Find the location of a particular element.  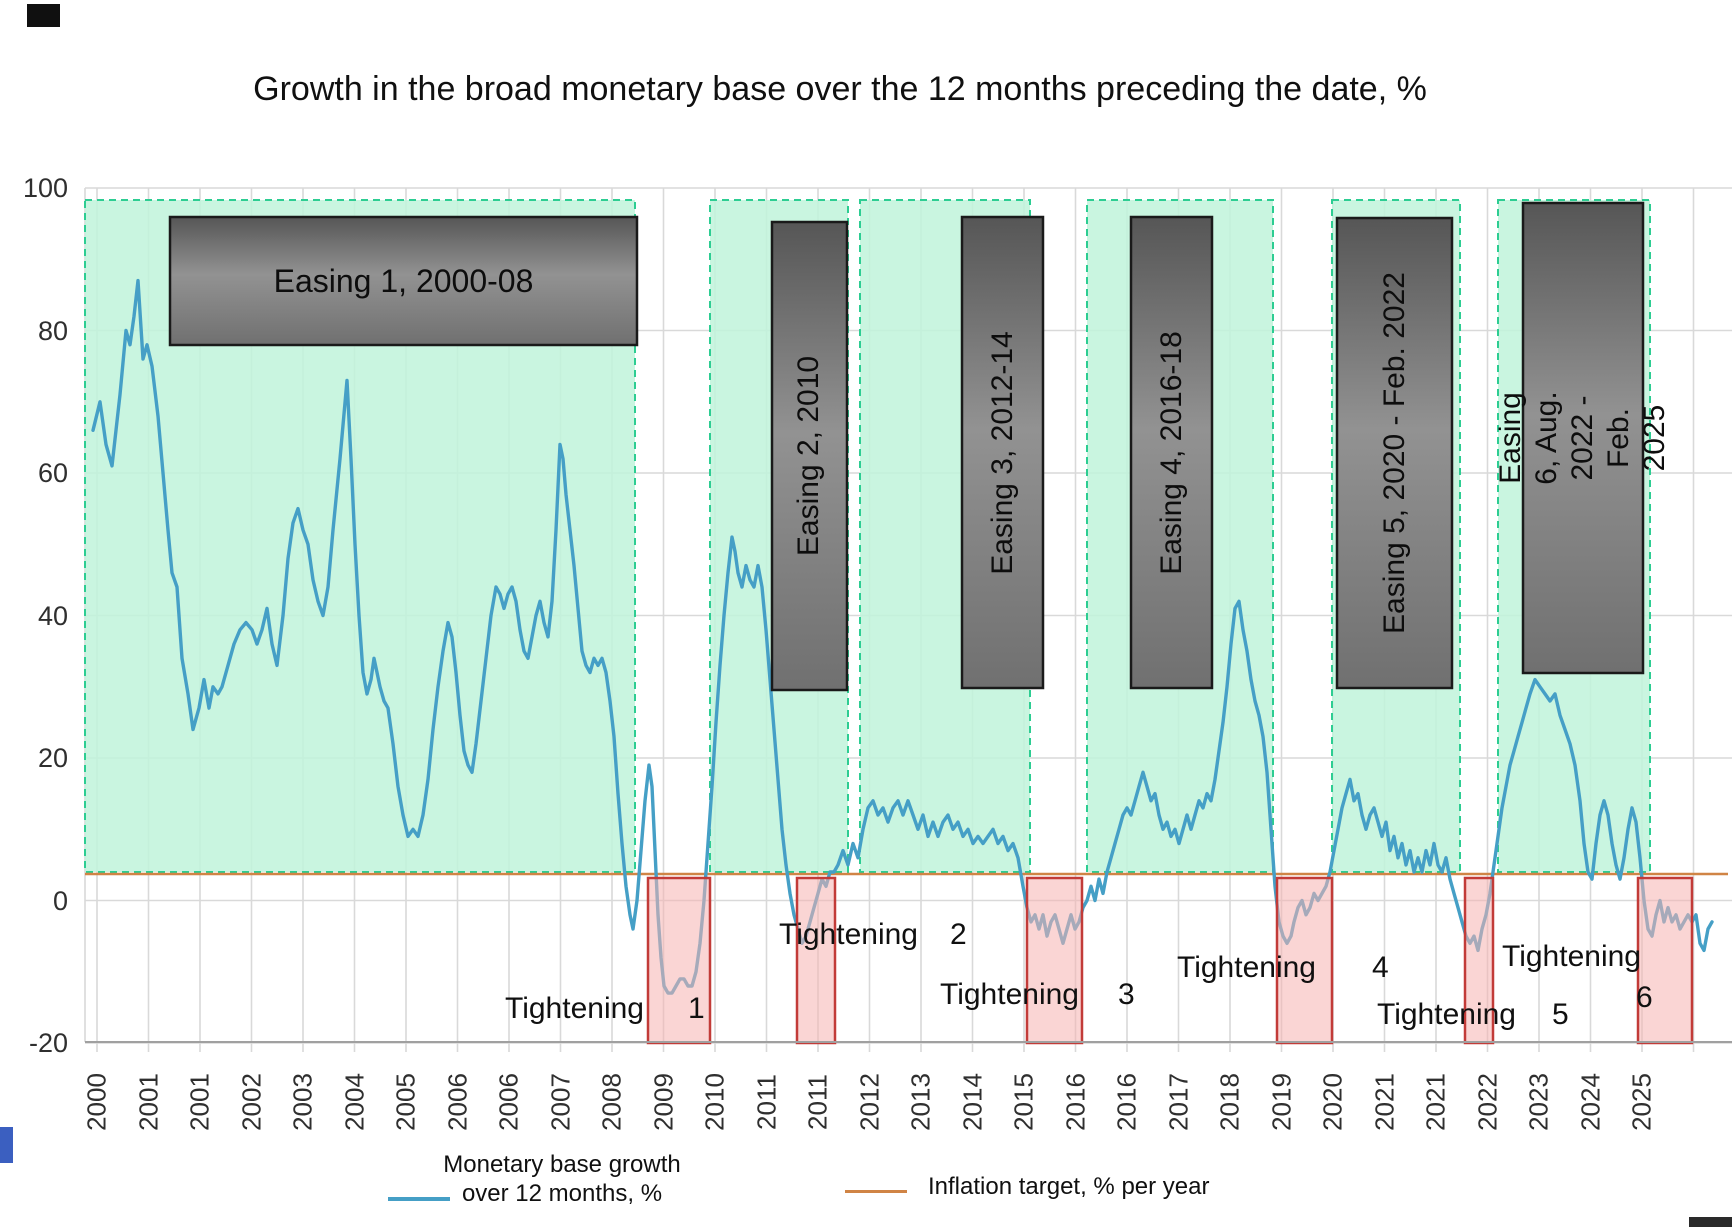

tightening-number-3: 3 is located at coordinates (1126, 994).